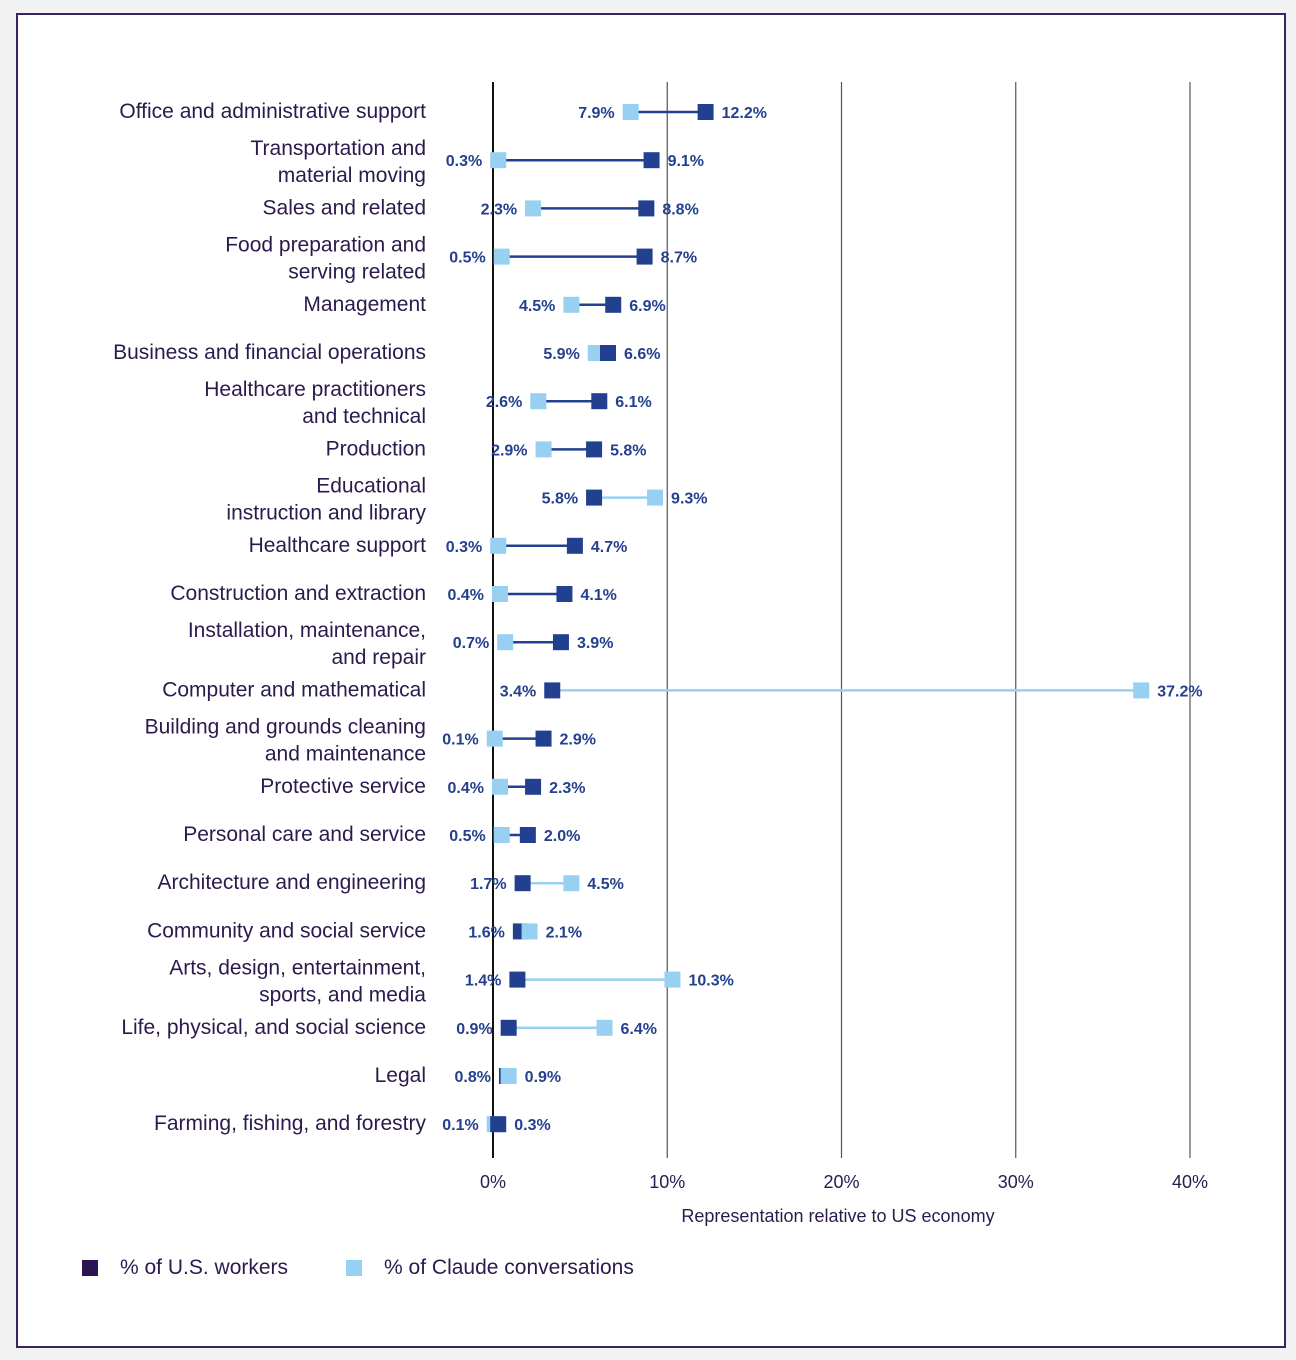 This screenshot has width=1296, height=1360. What do you see at coordinates (569, 450) in the screenshot?
I see `dumbbell-row: 2.9% 5.8%` at bounding box center [569, 450].